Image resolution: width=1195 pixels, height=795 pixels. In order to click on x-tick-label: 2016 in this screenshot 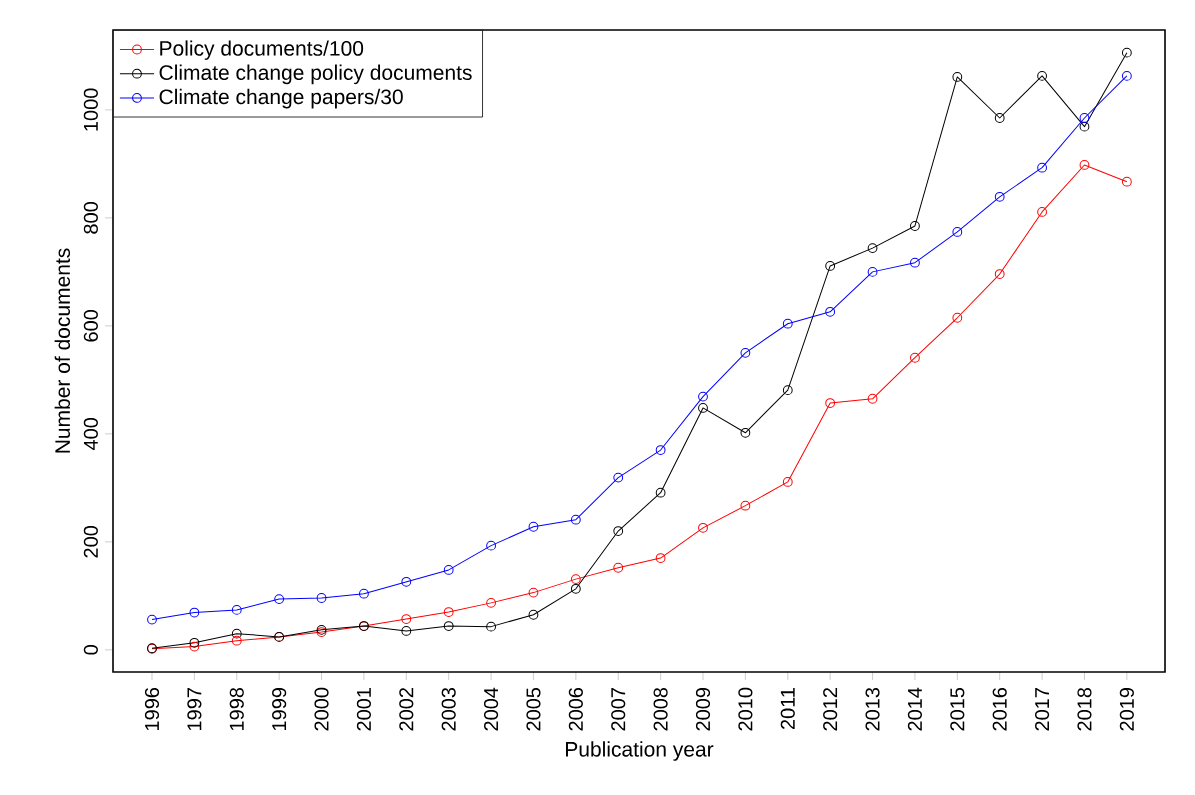, I will do `click(999, 709)`.